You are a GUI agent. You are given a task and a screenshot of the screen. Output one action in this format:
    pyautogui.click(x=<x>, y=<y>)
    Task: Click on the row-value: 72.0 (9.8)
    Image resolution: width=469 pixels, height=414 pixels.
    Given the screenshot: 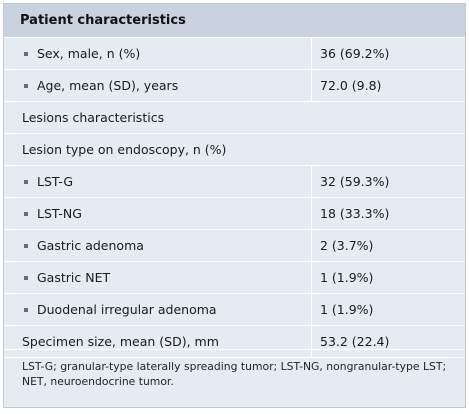 What is the action you would take?
    pyautogui.click(x=351, y=85)
    